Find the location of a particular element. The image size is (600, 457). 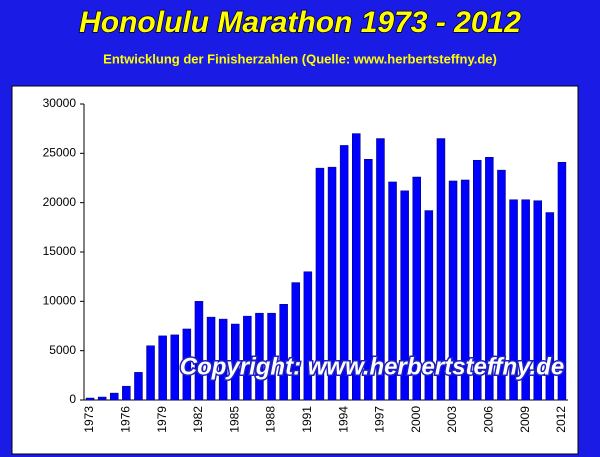

watermark: Copyright: www.herbertsteffny.de is located at coordinates (372, 366).